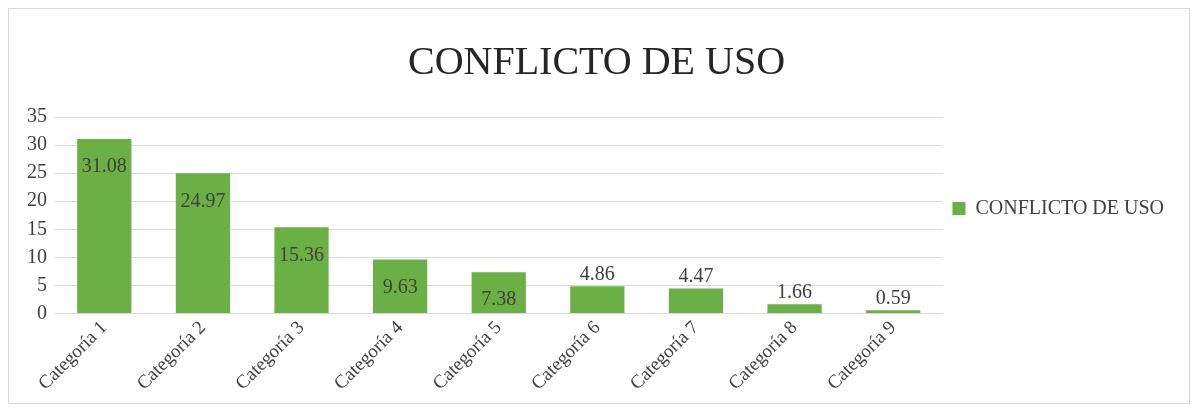  What do you see at coordinates (203, 199) in the screenshot?
I see `data-label: 24.97` at bounding box center [203, 199].